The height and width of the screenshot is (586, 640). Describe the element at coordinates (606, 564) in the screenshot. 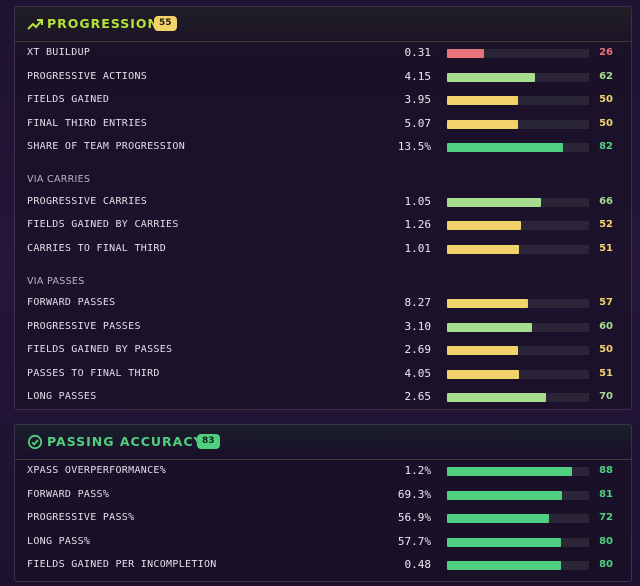

I see `percentile-value: 80` at that location.